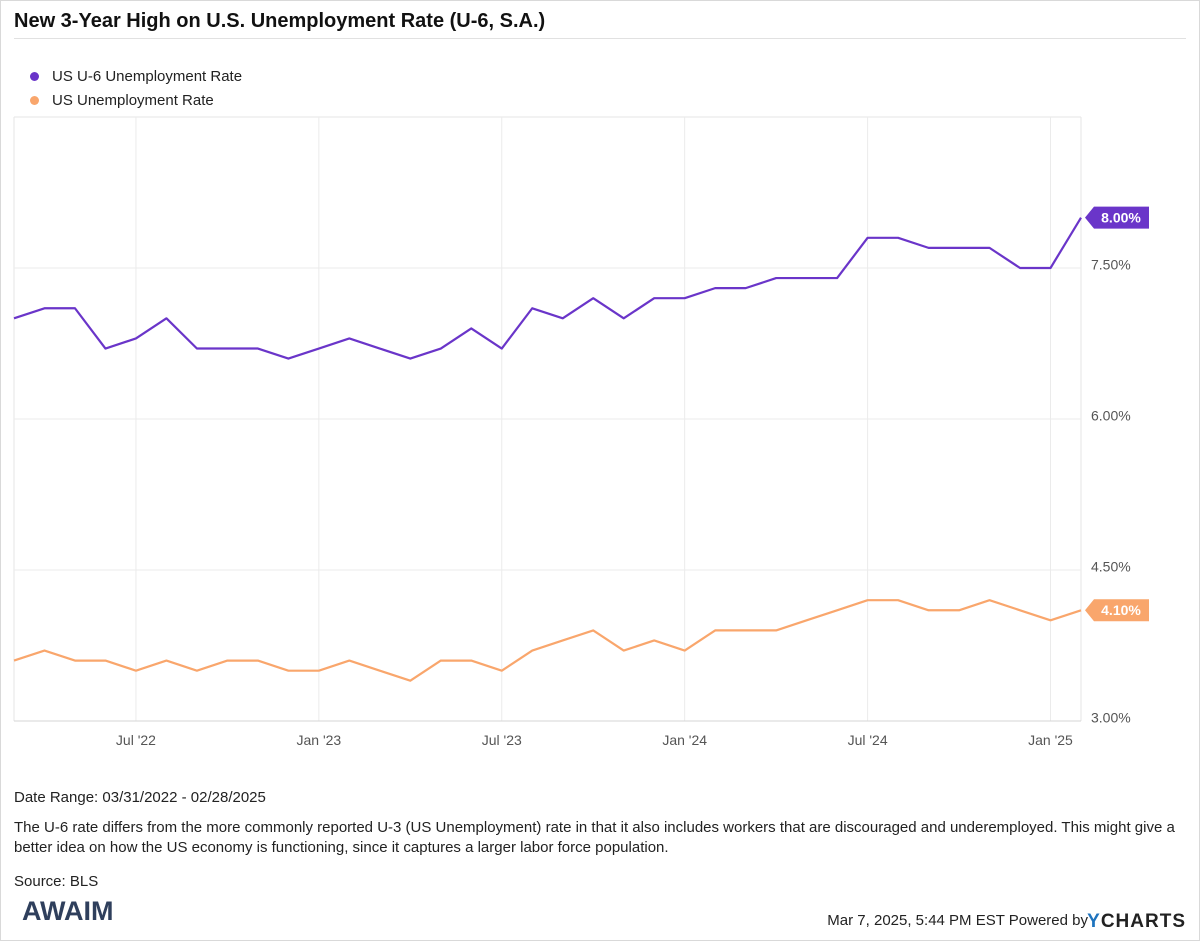 The height and width of the screenshot is (941, 1200). Describe the element at coordinates (1111, 265) in the screenshot. I see `y-tick-label: 7.50%` at that location.